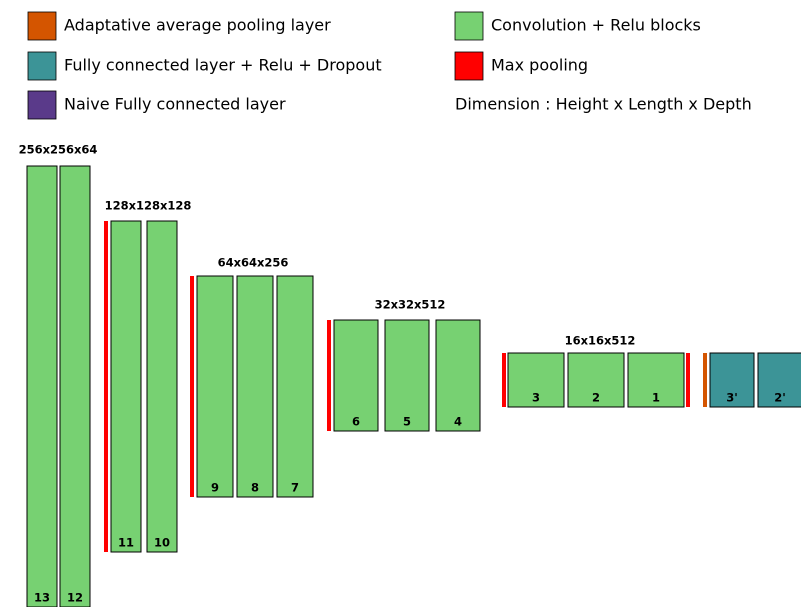 Image resolution: width=801 pixels, height=611 pixels. What do you see at coordinates (732, 398) in the screenshot?
I see `block-number: 3'` at bounding box center [732, 398].